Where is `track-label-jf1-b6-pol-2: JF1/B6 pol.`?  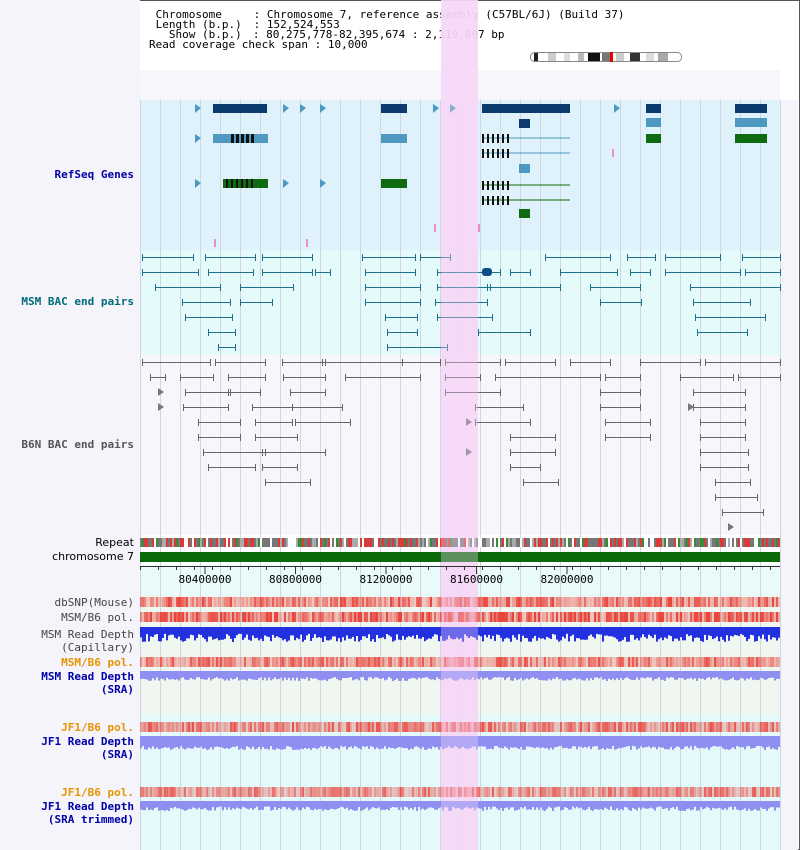 track-label-jf1-b6-pol-2: JF1/B6 pol. is located at coordinates (97, 792).